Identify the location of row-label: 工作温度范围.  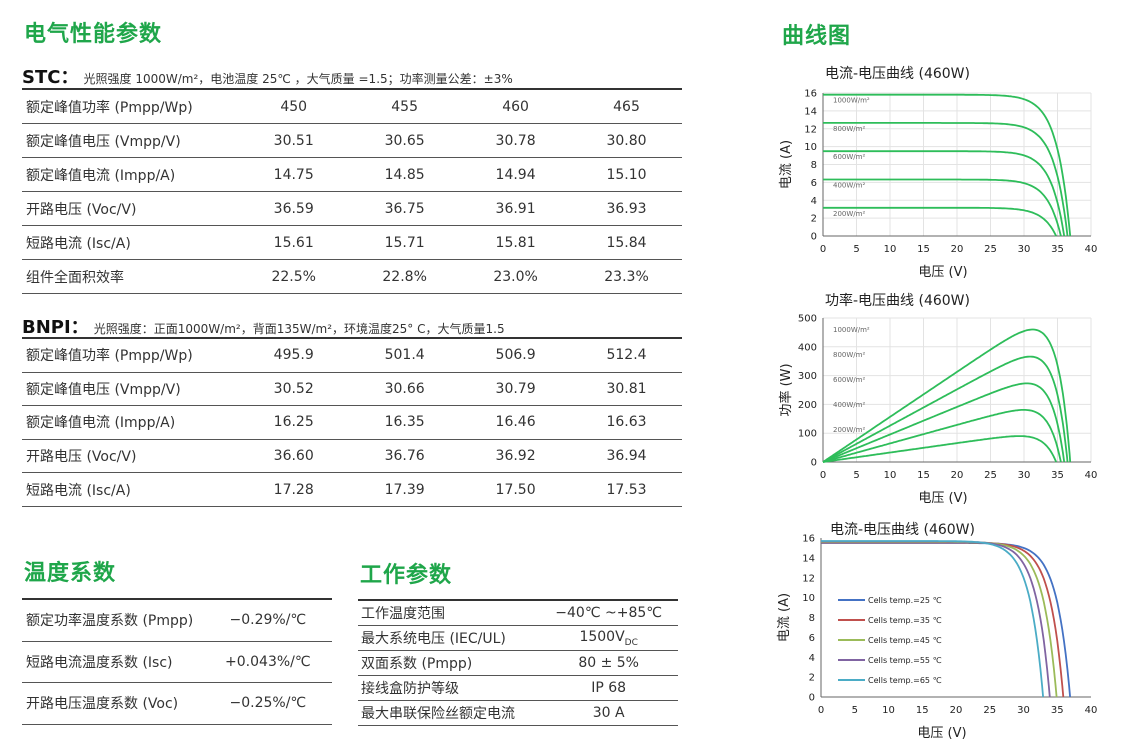
(403, 614).